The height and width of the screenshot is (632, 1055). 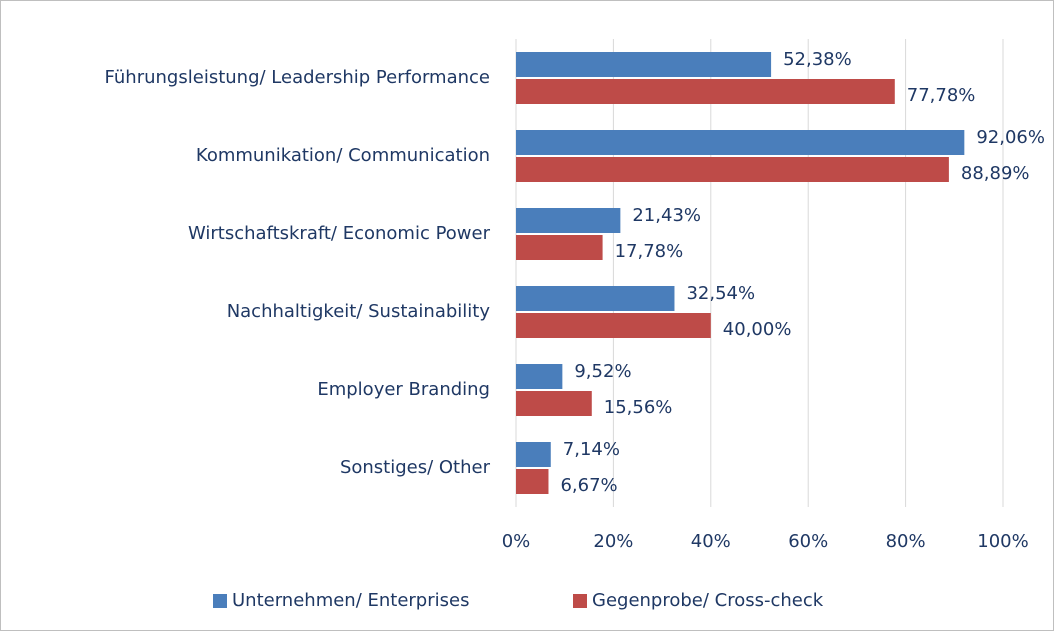 What do you see at coordinates (613, 541) in the screenshot?
I see `x-tick-label: 20%` at bounding box center [613, 541].